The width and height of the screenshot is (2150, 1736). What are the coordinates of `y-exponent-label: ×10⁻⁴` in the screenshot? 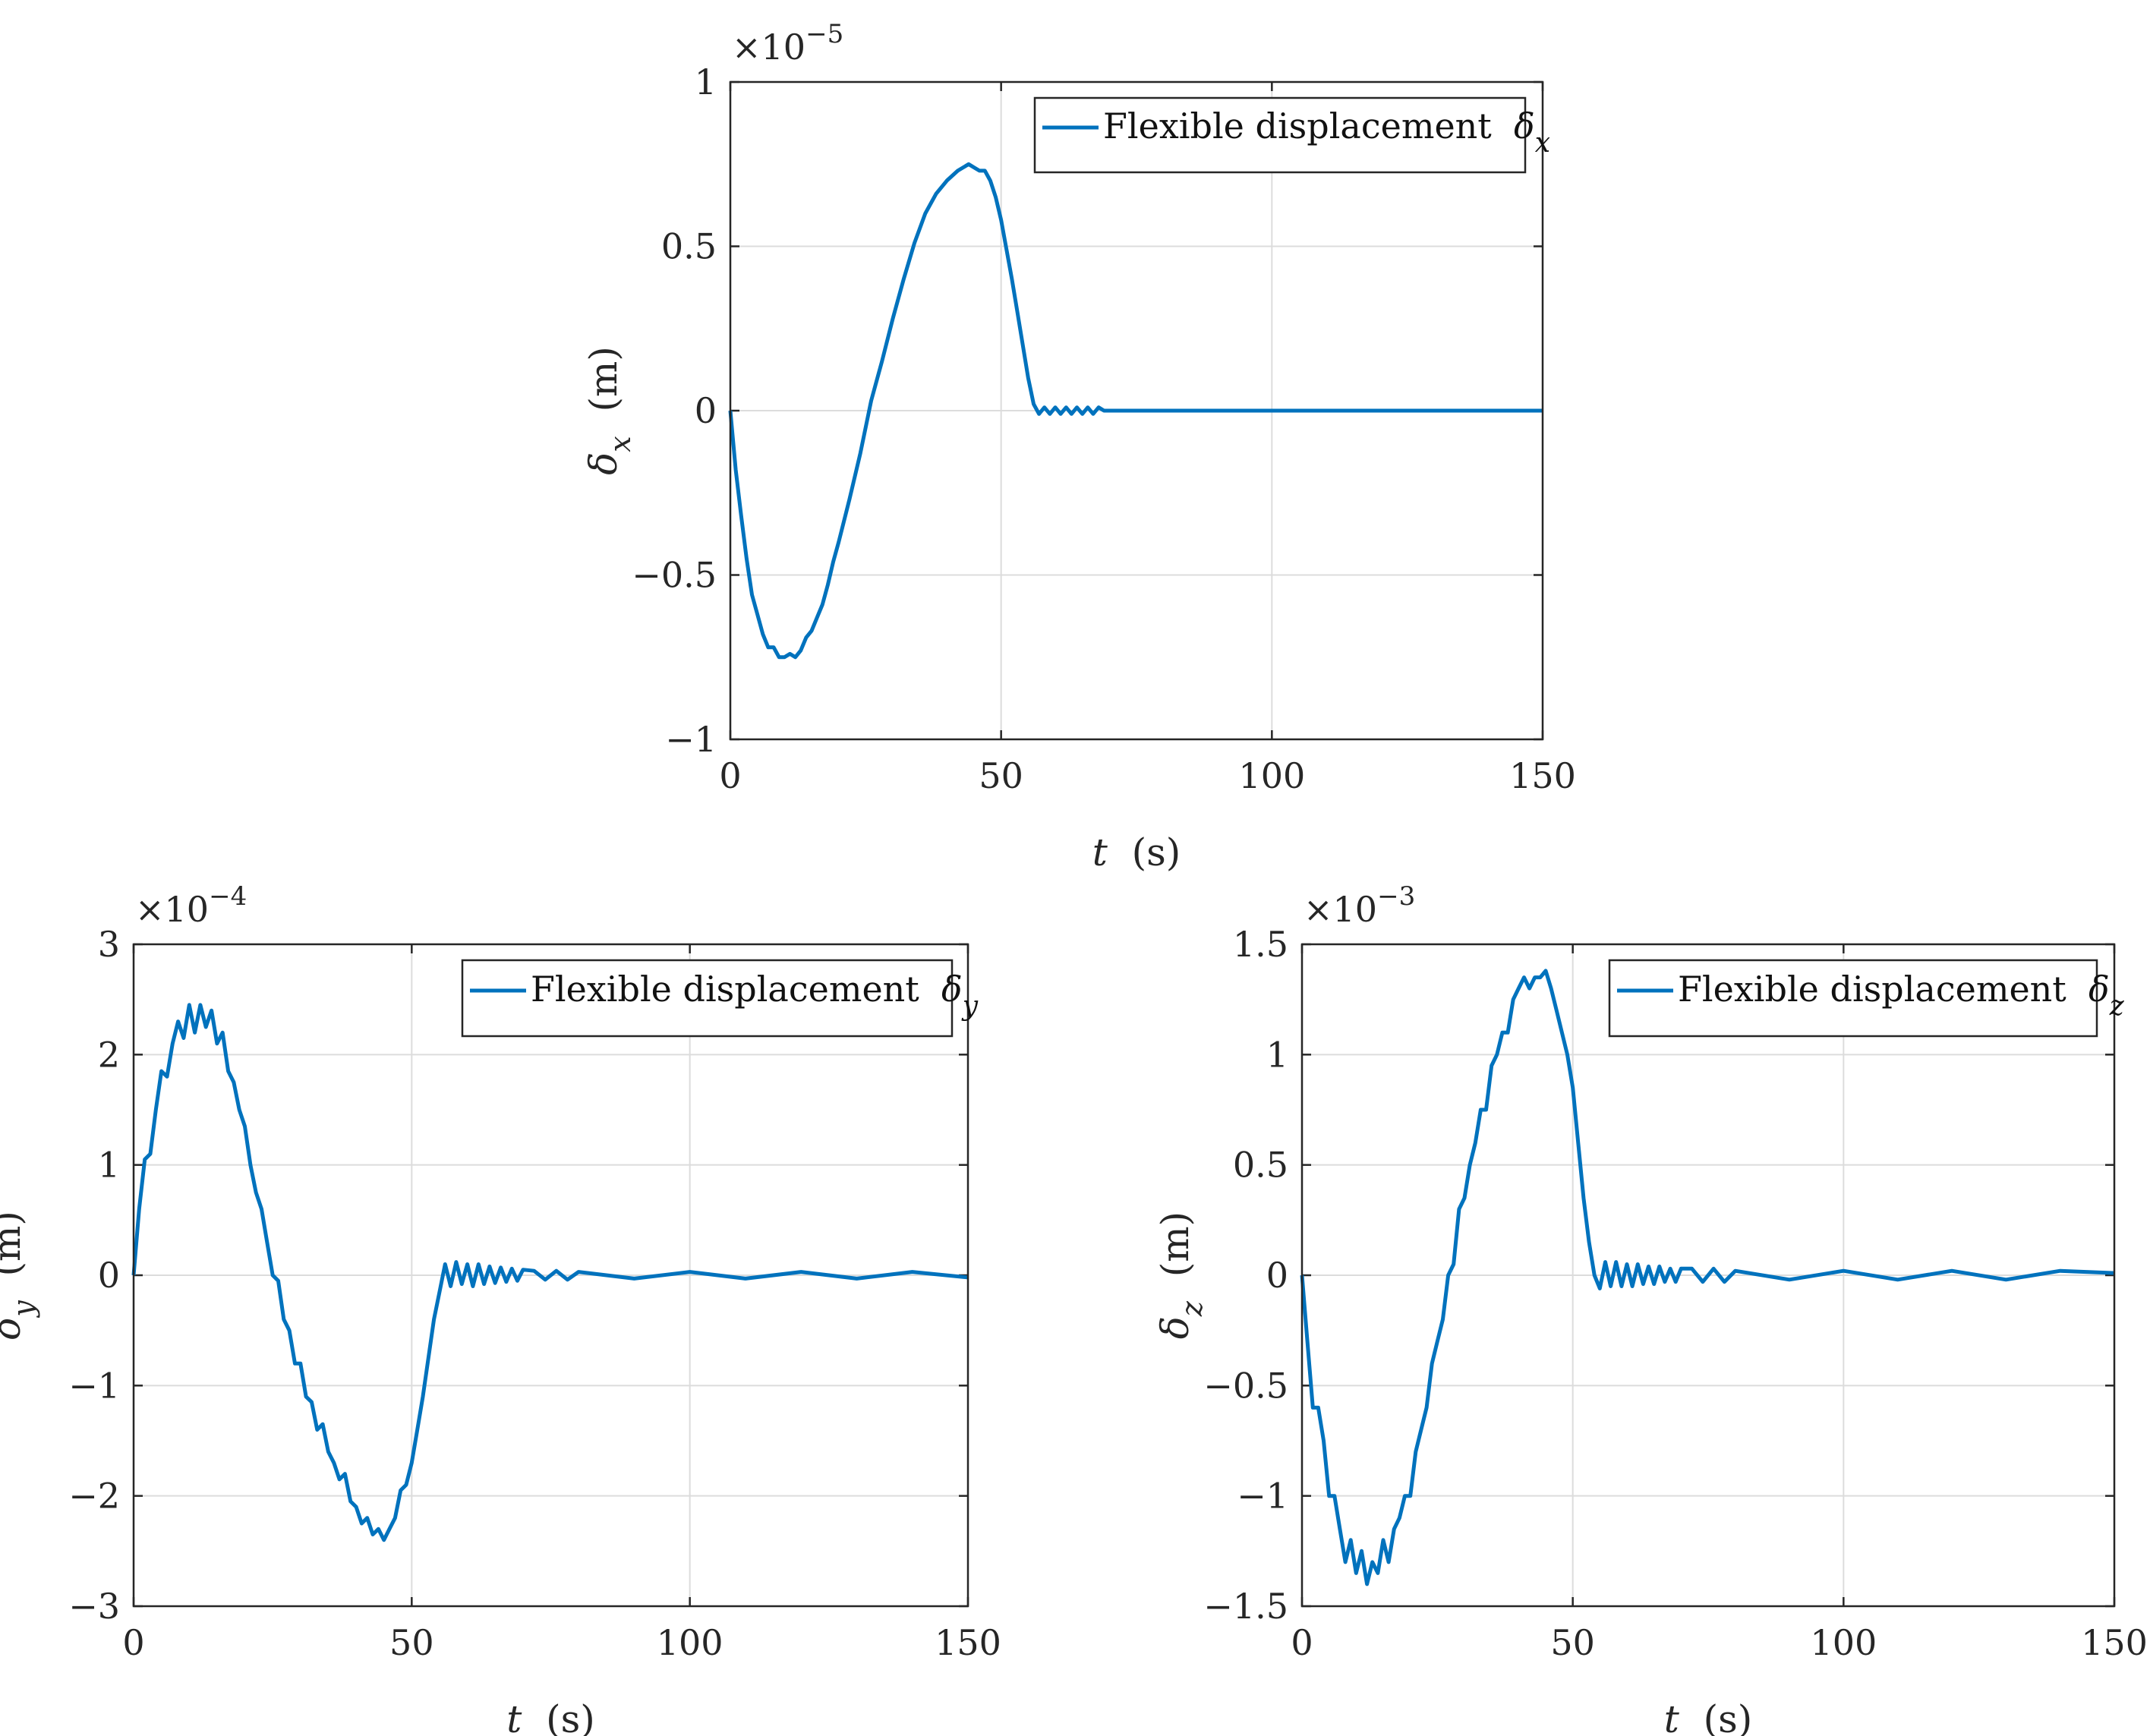 It's located at (191, 905).